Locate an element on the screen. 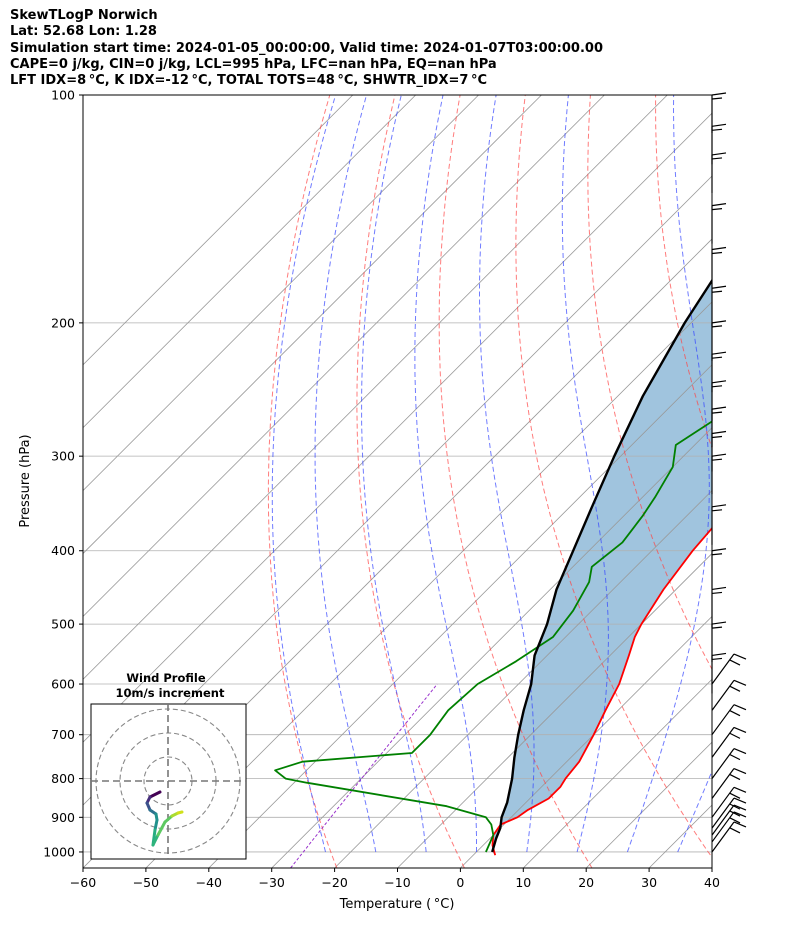  wind-barbs is located at coordinates (729, 472).